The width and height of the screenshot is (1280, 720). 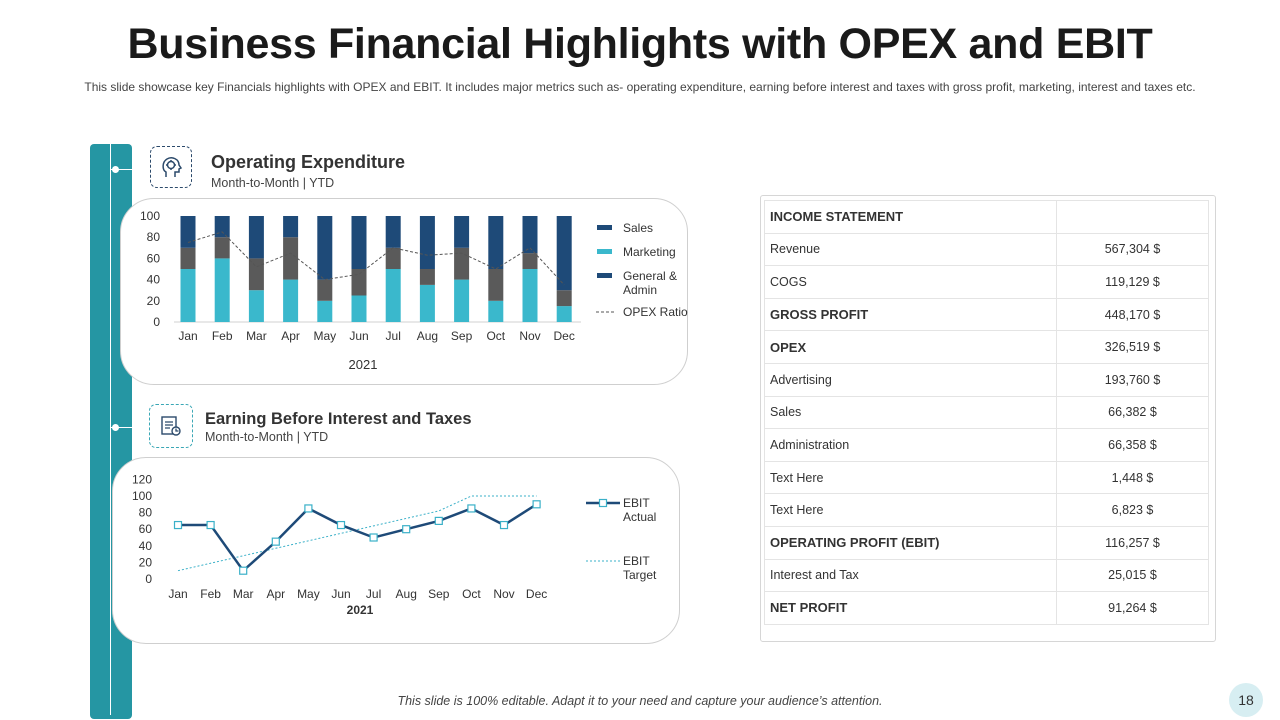 What do you see at coordinates (910, 217) in the screenshot?
I see `income-row-label: INCOME STATEMENT` at bounding box center [910, 217].